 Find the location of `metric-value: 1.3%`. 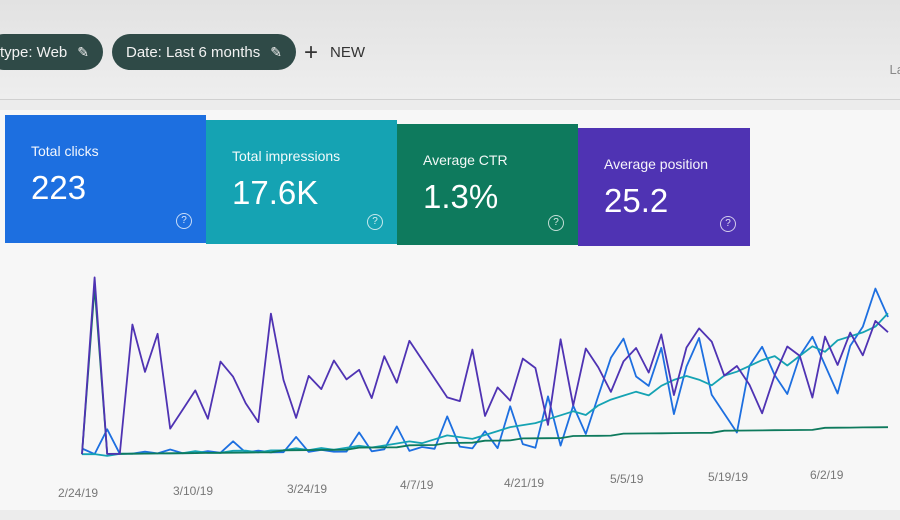

metric-value: 1.3% is located at coordinates (461, 196).